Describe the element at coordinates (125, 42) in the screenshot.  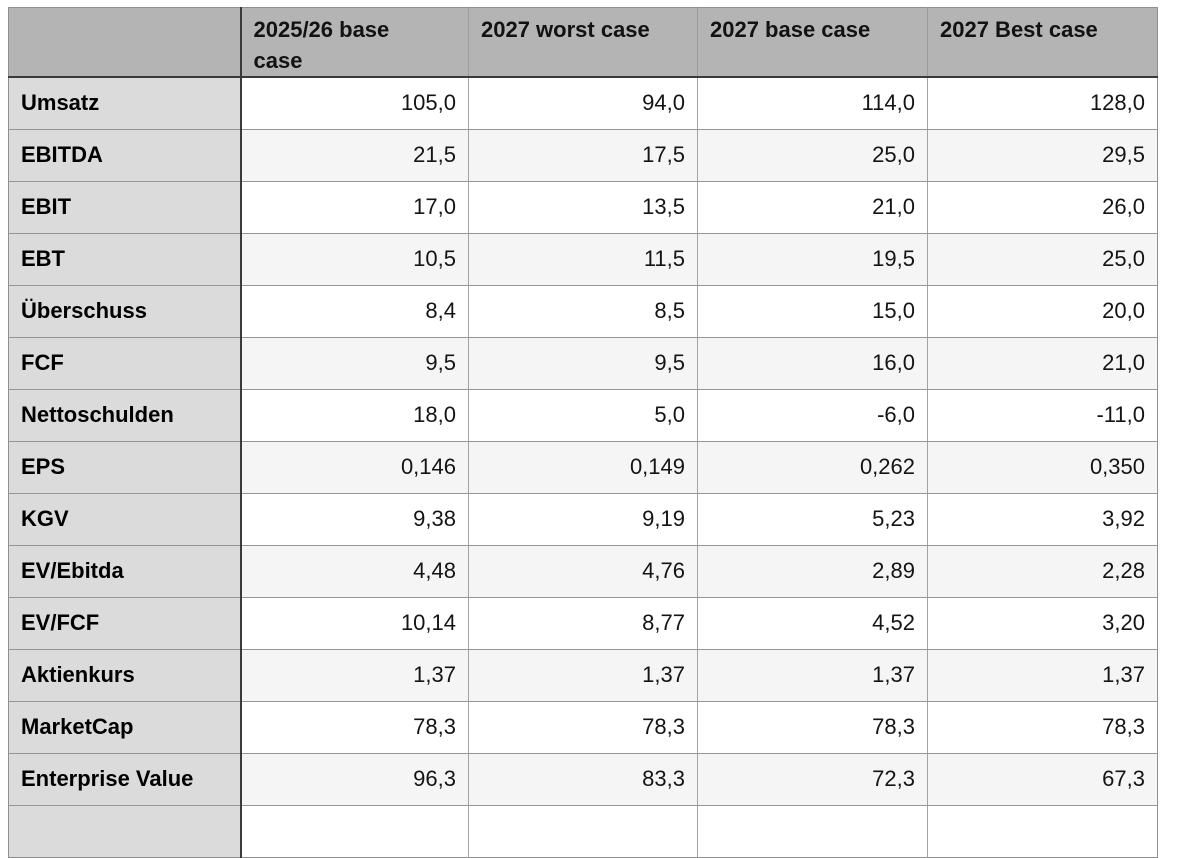
I see `corner-cell` at that location.